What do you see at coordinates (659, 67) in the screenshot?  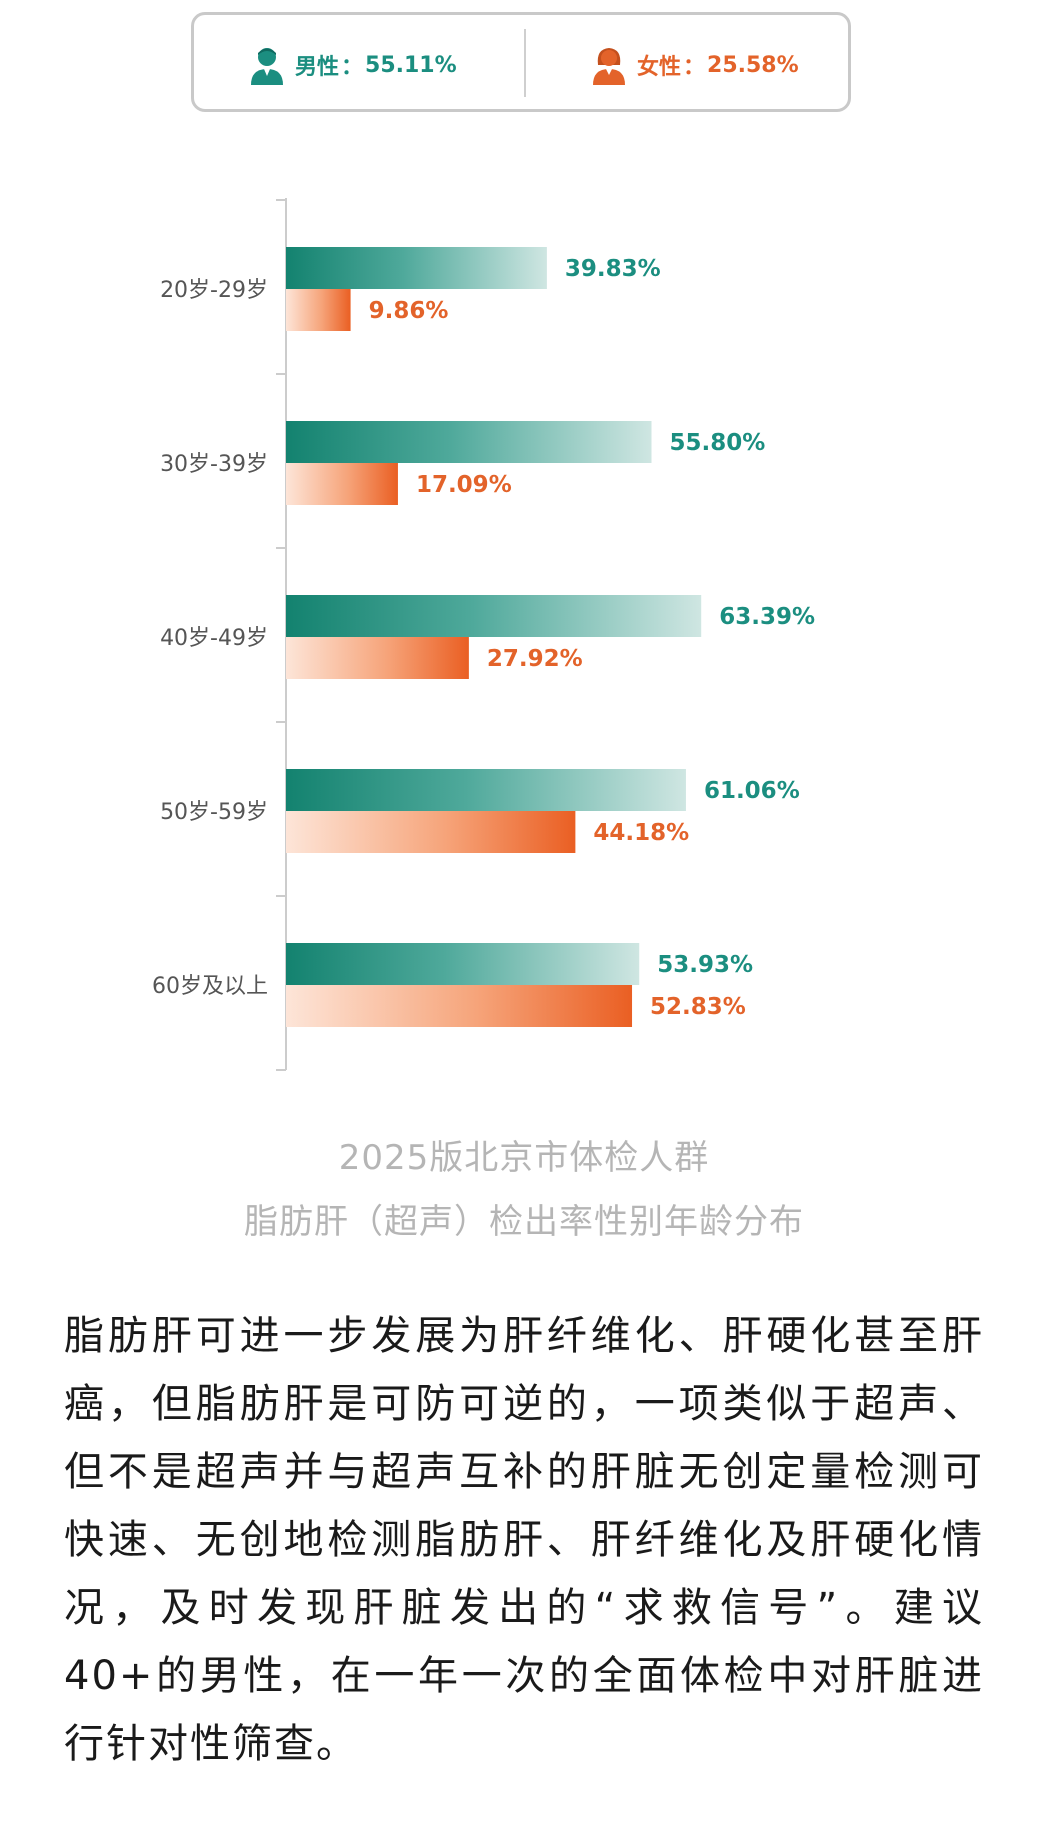 I see `legend-female-label: 女性` at bounding box center [659, 67].